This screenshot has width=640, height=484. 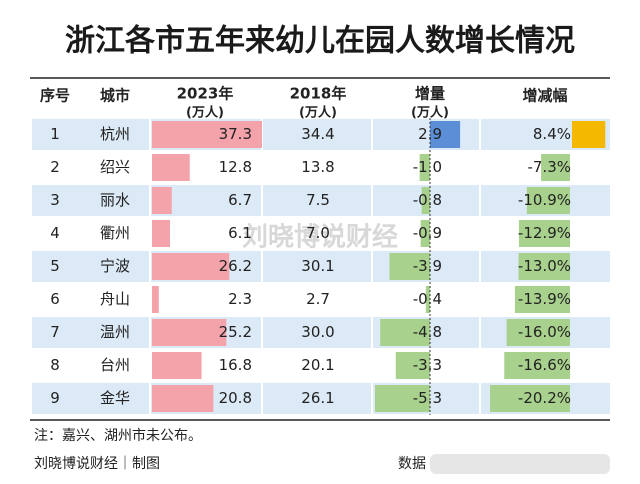 I want to click on cell-2023: 16.8, so click(x=235, y=365).